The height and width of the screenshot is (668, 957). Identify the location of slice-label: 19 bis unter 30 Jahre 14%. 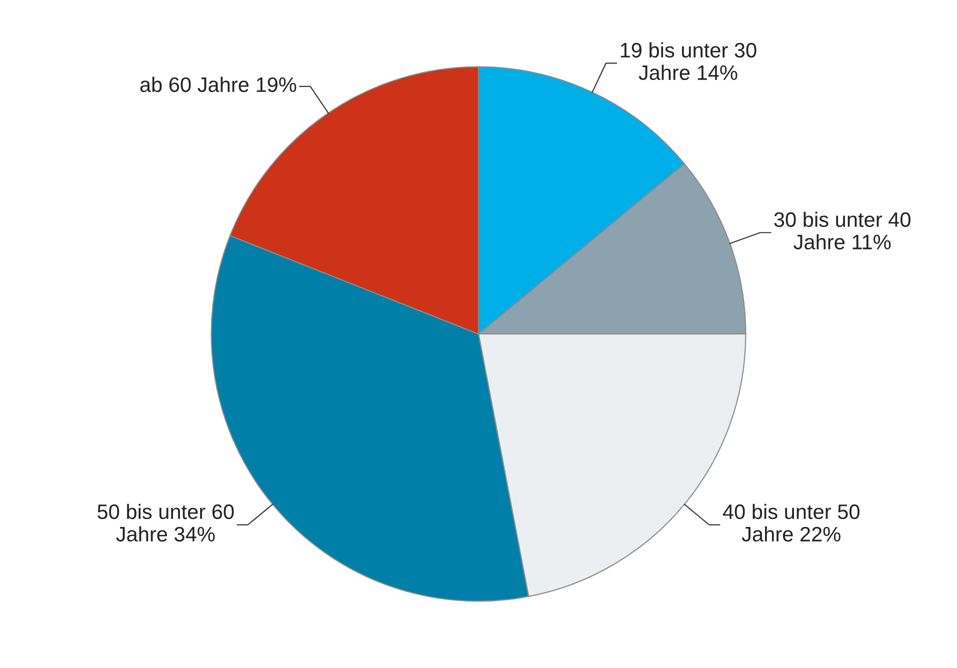
(688, 61).